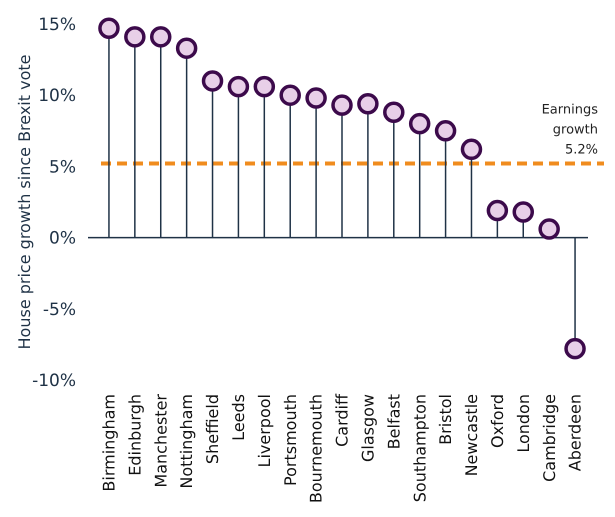  Describe the element at coordinates (472, 435) in the screenshot. I see `x-tick-label: Newcastle` at that location.